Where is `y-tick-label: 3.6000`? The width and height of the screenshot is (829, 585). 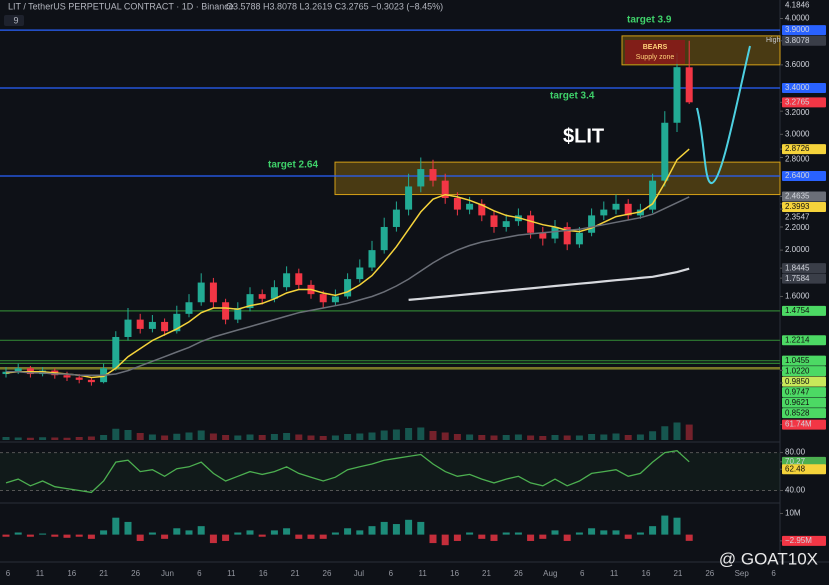
y-tick-label: 3.6000 is located at coordinates (797, 64).